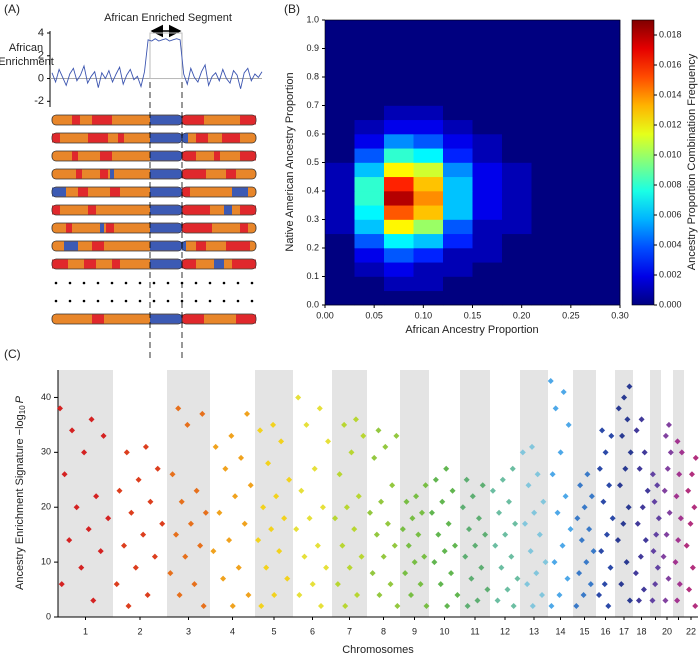 This screenshot has width=700, height=658. Describe the element at coordinates (232, 631) in the screenshot. I see `x-tick-label: 4` at that location.